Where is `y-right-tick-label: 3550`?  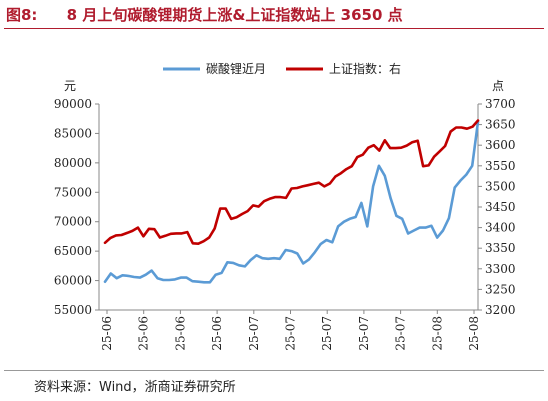
y-right-tick-label: 3550 is located at coordinates (500, 166).